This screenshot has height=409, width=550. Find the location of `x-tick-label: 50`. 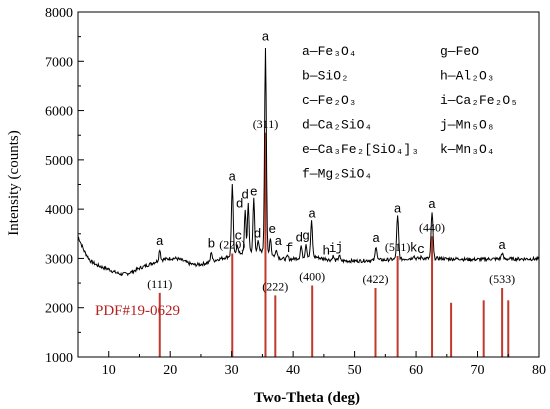

x-tick-label: 50 is located at coordinates (355, 370).